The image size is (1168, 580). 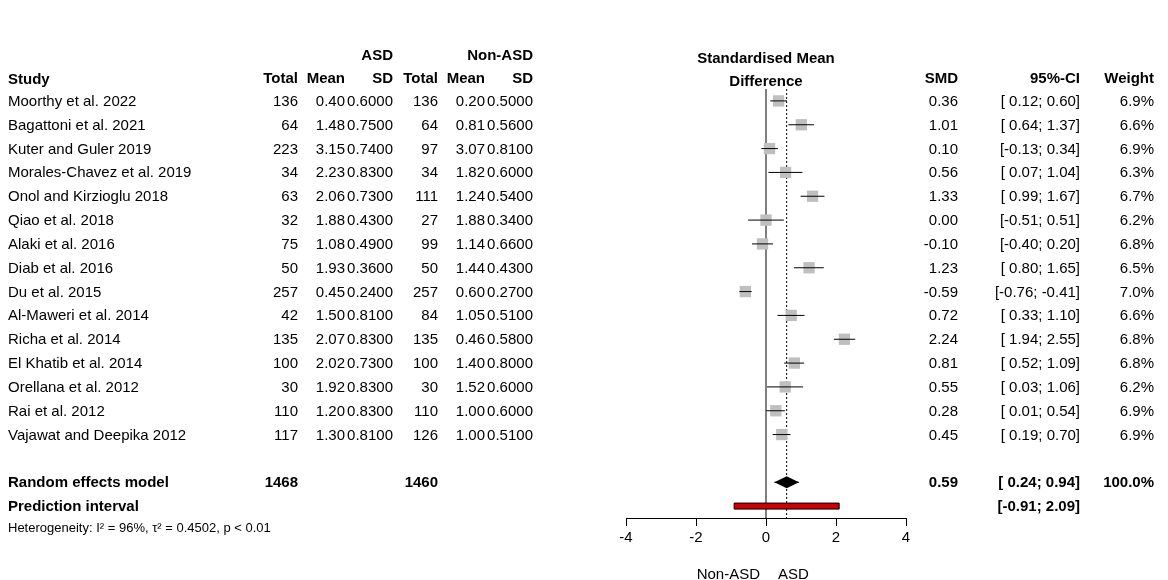 What do you see at coordinates (470, 148) in the screenshot?
I see `text: 3.07` at bounding box center [470, 148].